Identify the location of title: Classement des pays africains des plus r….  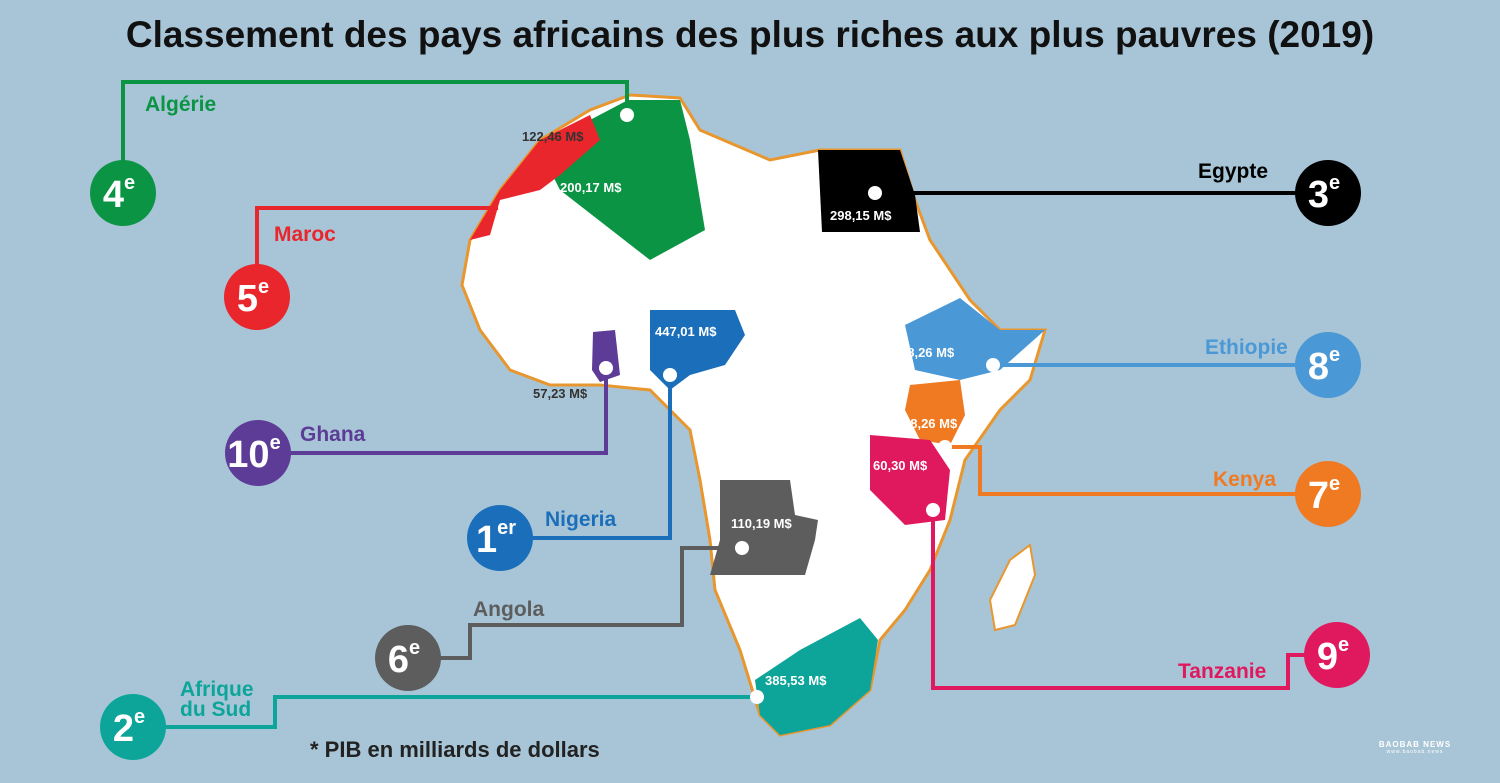
(750, 34).